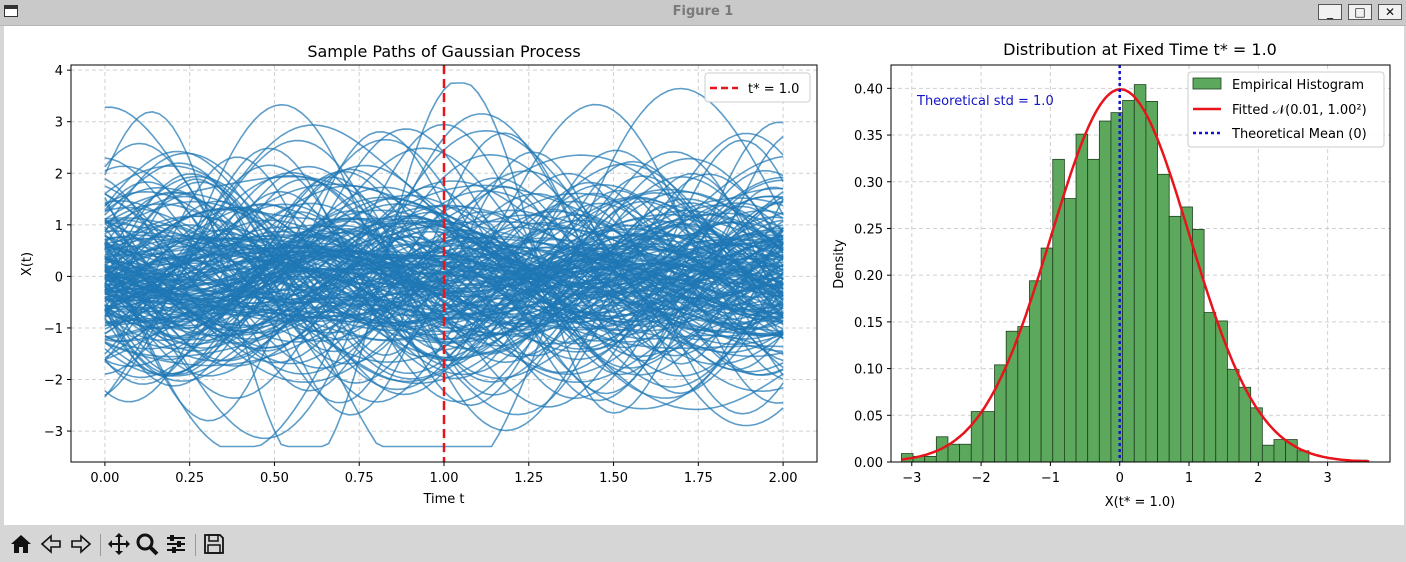 This screenshot has height=562, width=1406. I want to click on y-tick-label: 0.40, so click(868, 89).